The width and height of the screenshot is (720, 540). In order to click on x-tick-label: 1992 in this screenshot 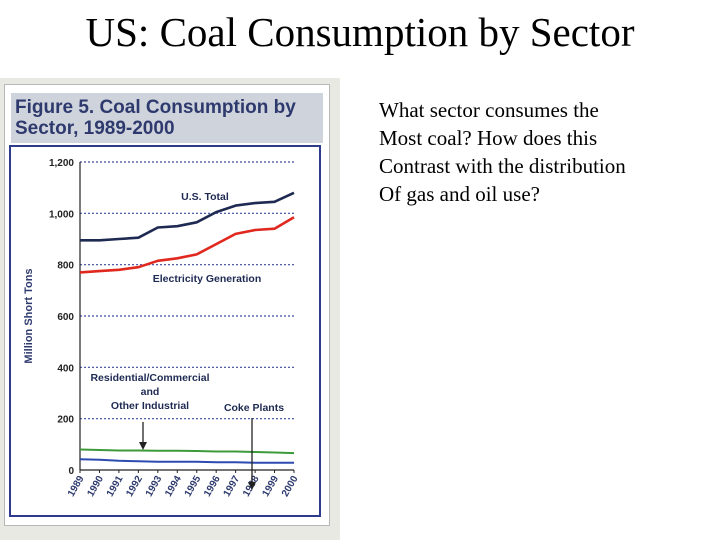, I will do `click(134, 486)`.